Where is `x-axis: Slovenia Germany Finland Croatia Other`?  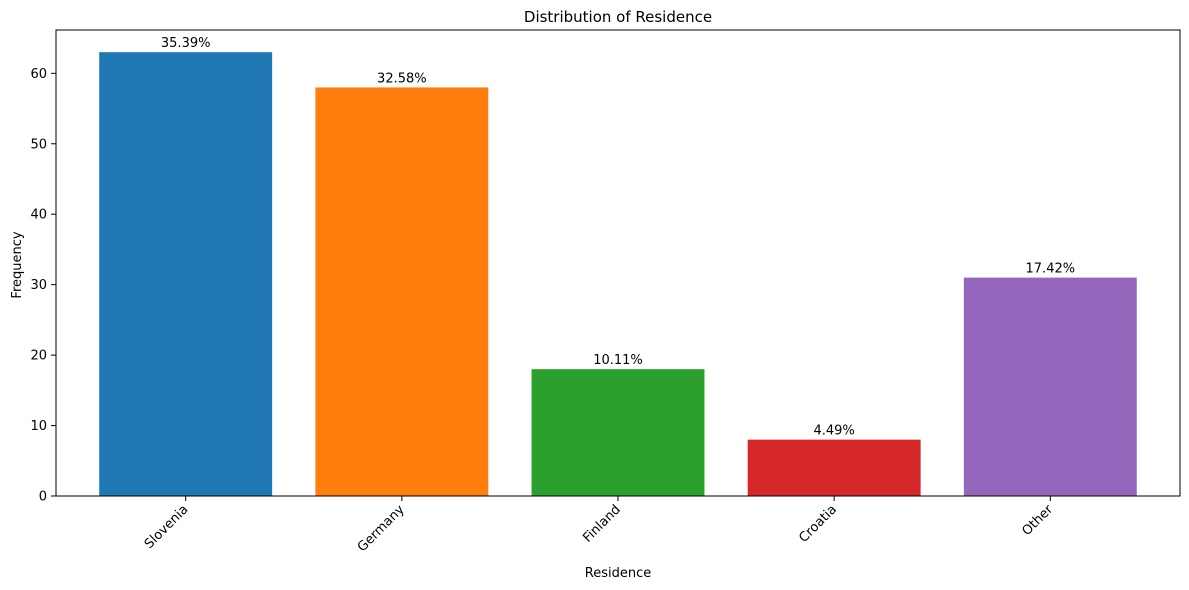 x-axis: Slovenia Germany Finland Croatia Other is located at coordinates (599, 525).